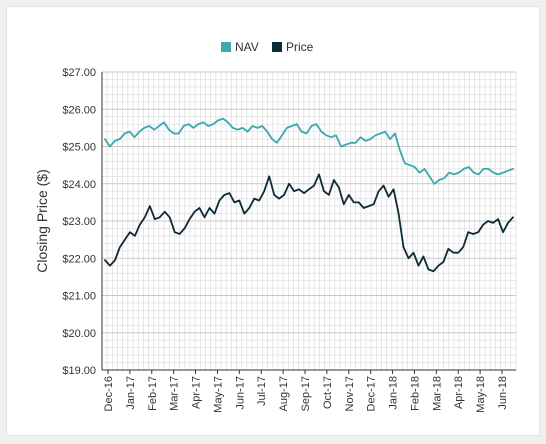 The width and height of the screenshot is (546, 444). What do you see at coordinates (79, 334) in the screenshot?
I see `y-tick-label: $20.00` at bounding box center [79, 334].